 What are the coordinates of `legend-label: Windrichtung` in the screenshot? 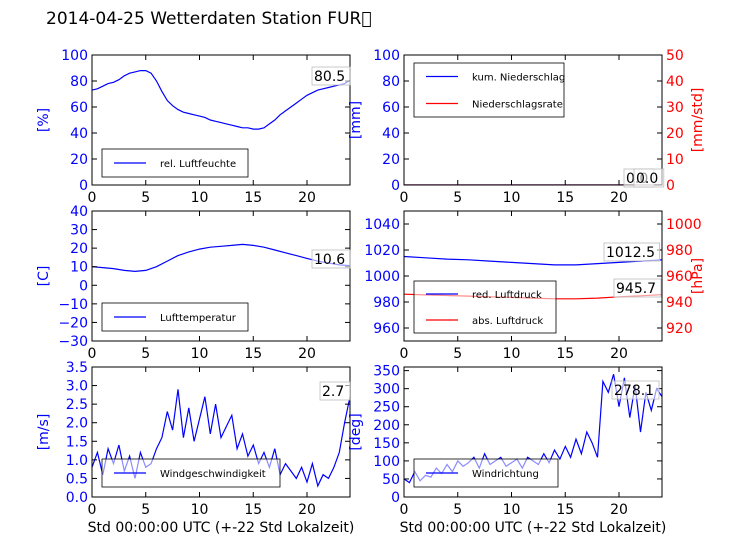 It's located at (505, 474).